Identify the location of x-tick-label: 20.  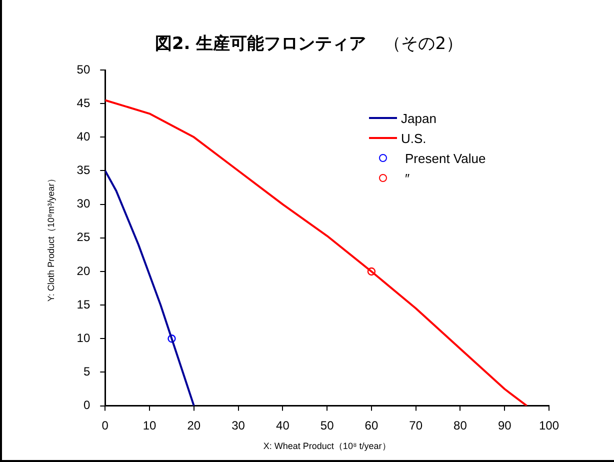
(194, 425).